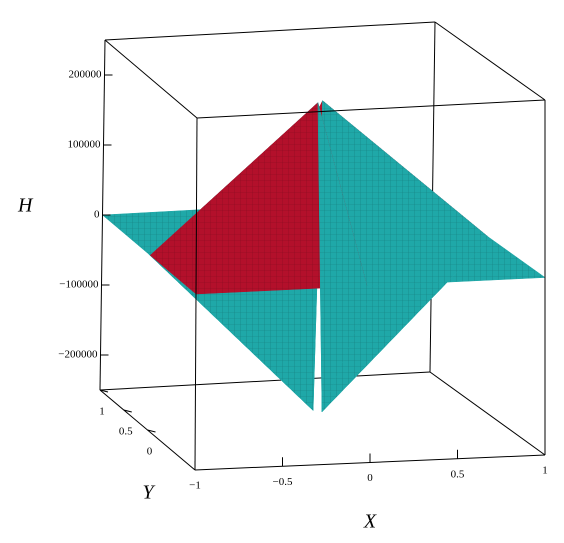  What do you see at coordinates (150, 452) in the screenshot?
I see `y-tick-label: 0` at bounding box center [150, 452].